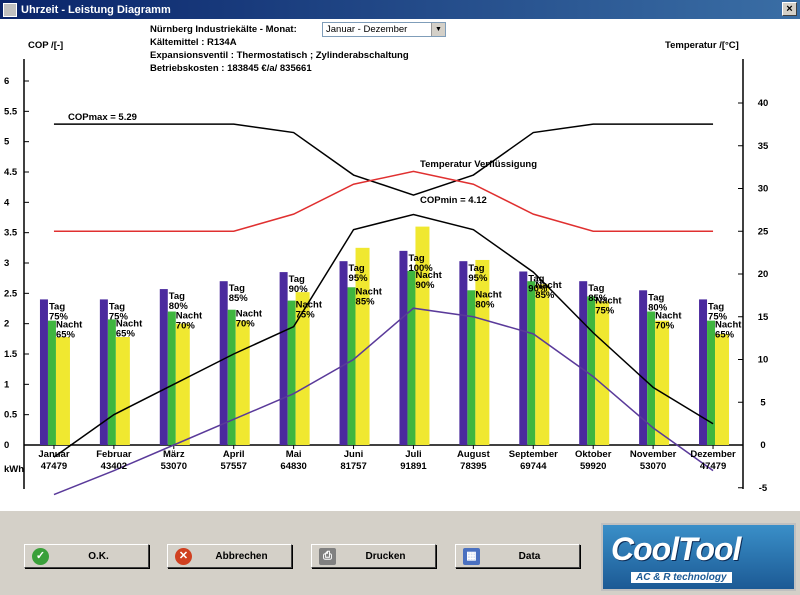  I want to click on month-select: Januar - Dezember ▼, so click(384, 29).